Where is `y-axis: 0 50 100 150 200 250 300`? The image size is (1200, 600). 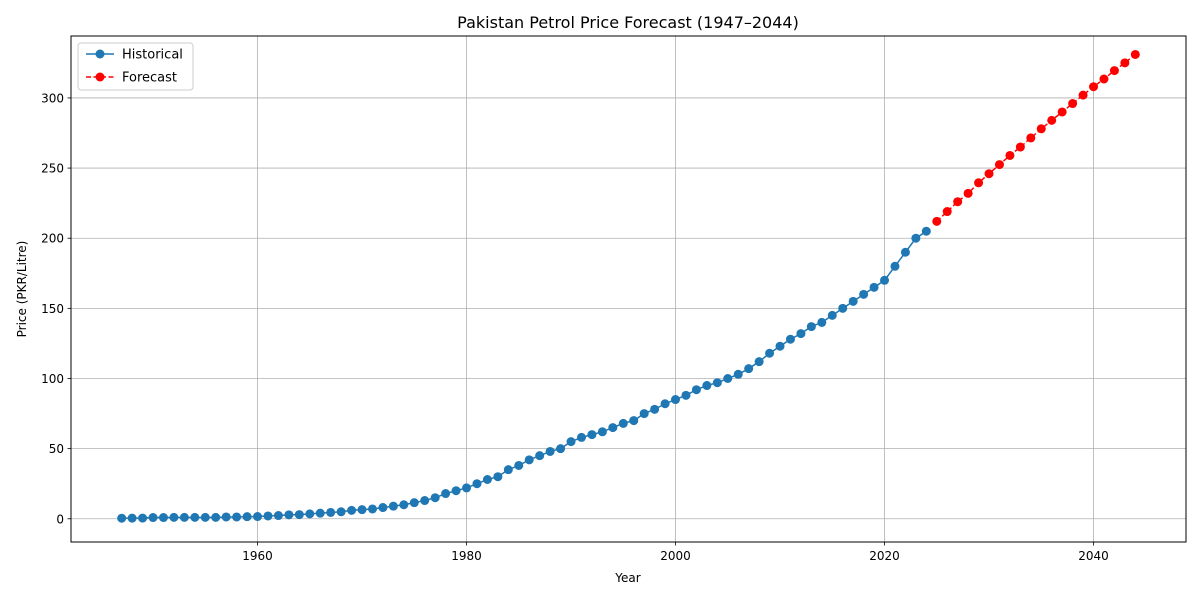
y-axis: 0 50 100 150 200 250 300 is located at coordinates (56, 308).